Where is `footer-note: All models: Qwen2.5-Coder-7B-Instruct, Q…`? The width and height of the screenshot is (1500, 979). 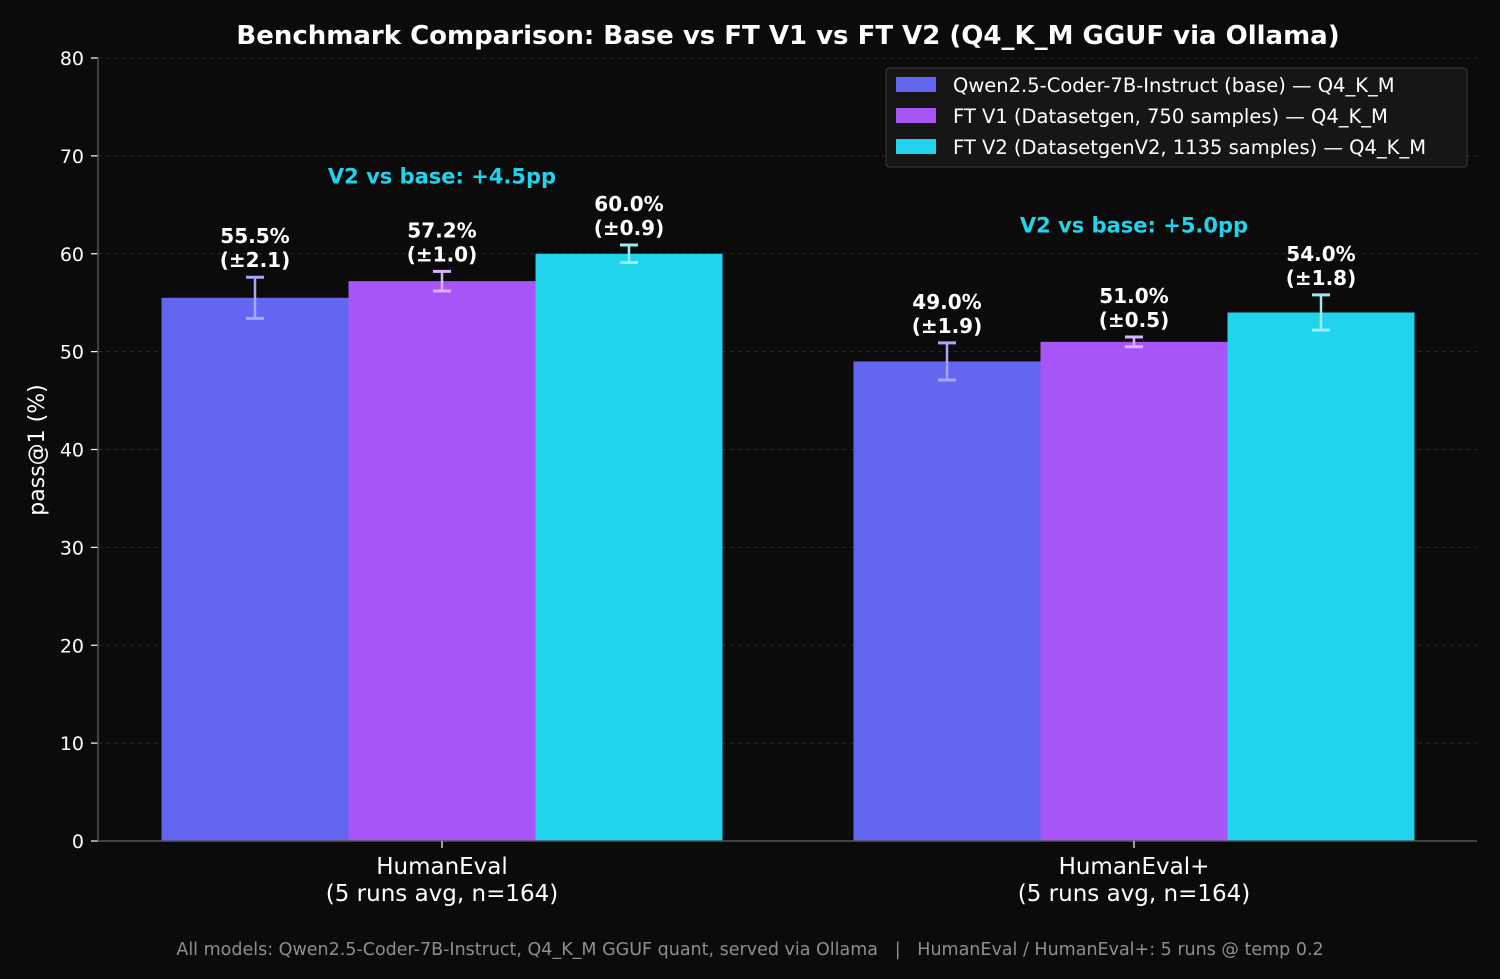 footer-note: All models: Qwen2.5-Coder-7B-Instruct, Q… is located at coordinates (749, 950).